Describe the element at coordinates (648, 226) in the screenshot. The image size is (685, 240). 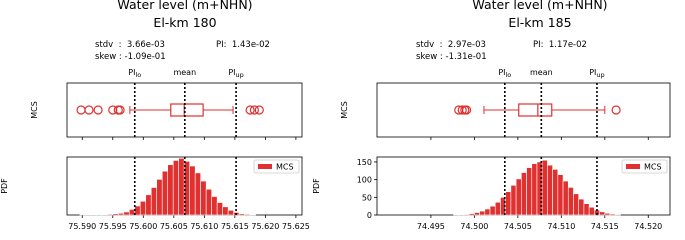
I see `x-tick-label: 74.520` at that location.